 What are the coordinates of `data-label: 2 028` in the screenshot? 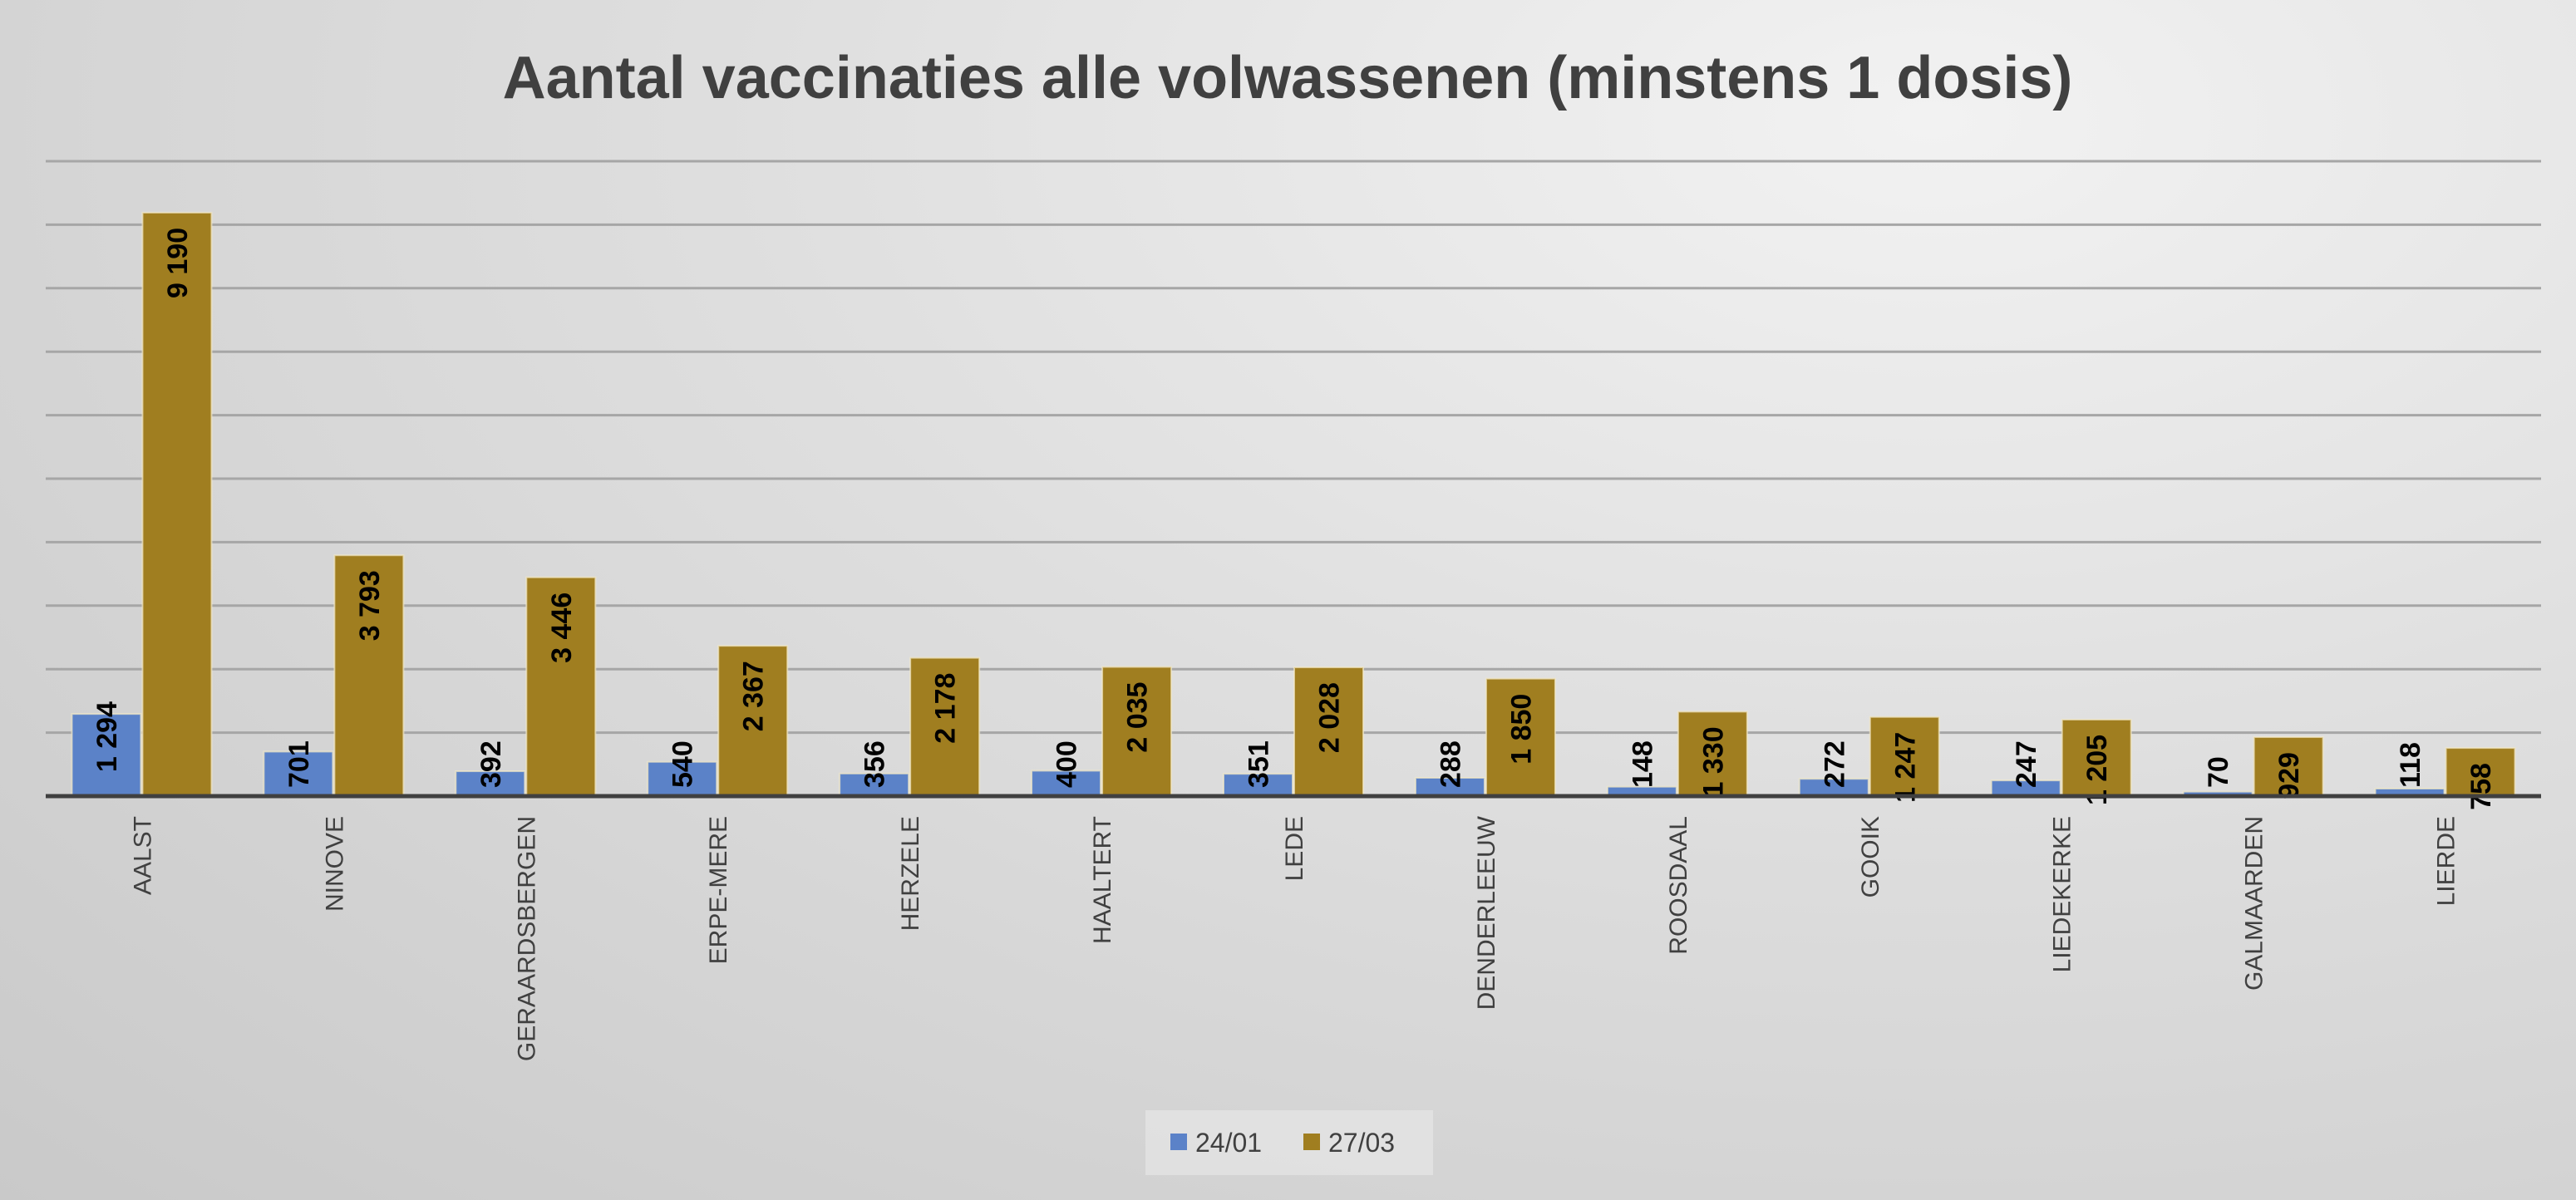 It's located at (1330, 717).